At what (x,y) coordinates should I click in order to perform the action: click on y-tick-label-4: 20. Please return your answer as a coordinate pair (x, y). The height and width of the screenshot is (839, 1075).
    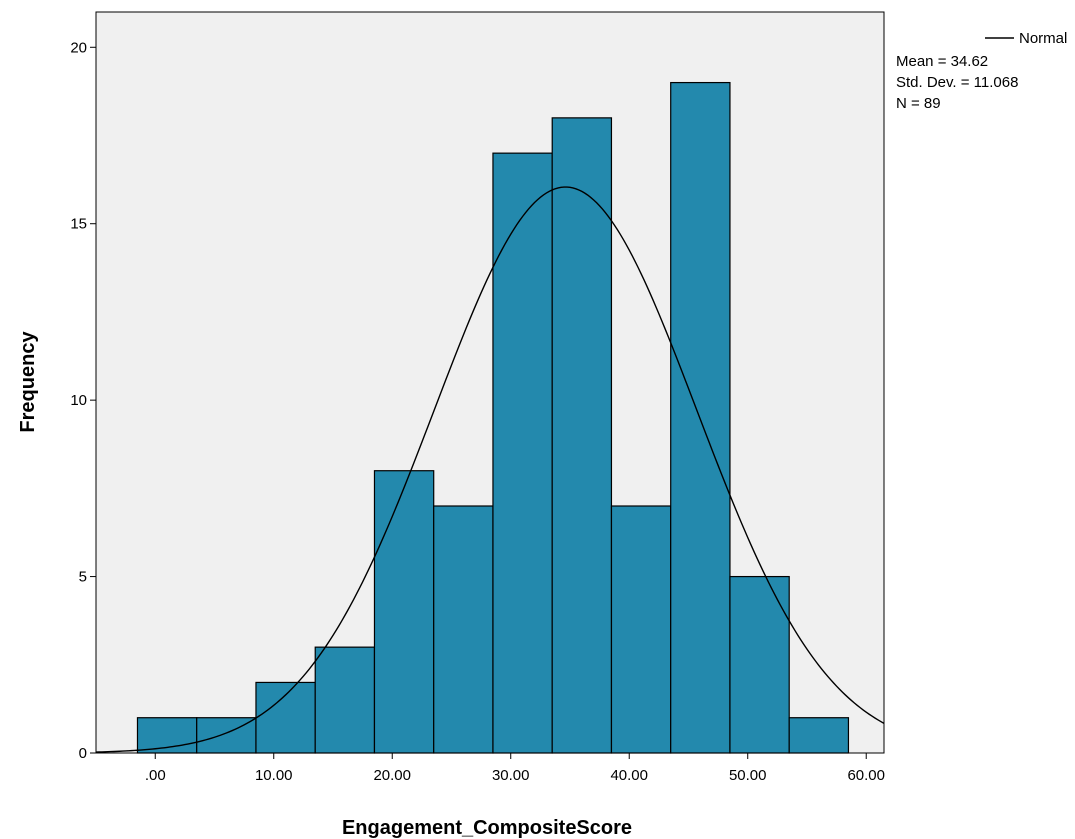
    Looking at the image, I should click on (78, 47).